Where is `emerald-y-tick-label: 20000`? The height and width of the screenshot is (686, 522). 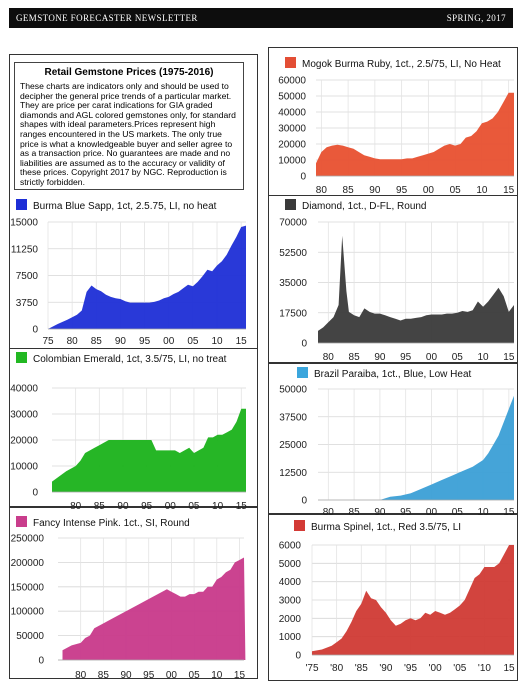 emerald-y-tick-label: 20000 is located at coordinates (24, 441).